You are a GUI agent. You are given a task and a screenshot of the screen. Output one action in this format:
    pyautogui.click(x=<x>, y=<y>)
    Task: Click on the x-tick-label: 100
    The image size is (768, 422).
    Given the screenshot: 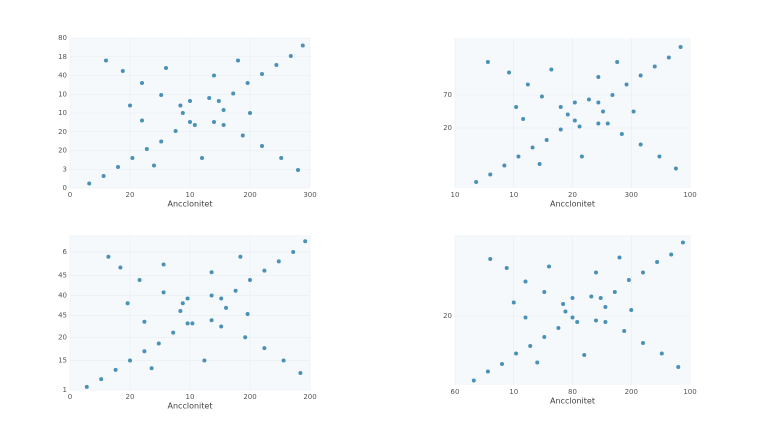 What is the action you would take?
    pyautogui.click(x=689, y=195)
    